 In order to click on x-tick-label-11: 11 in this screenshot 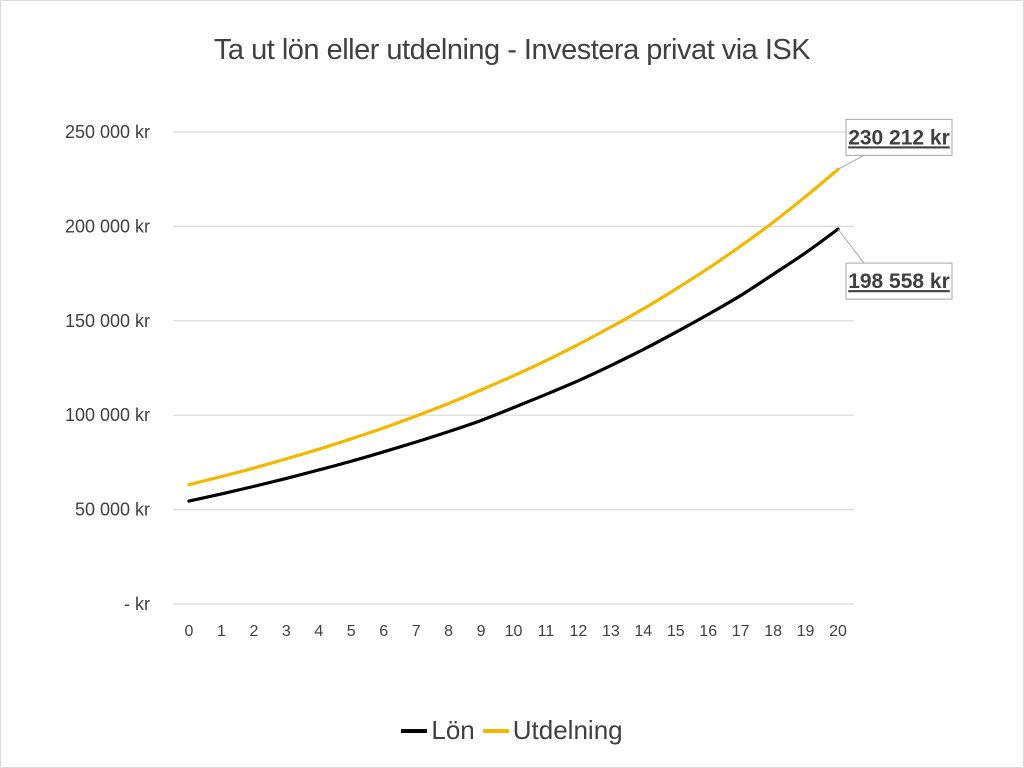, I will do `click(546, 631)`.